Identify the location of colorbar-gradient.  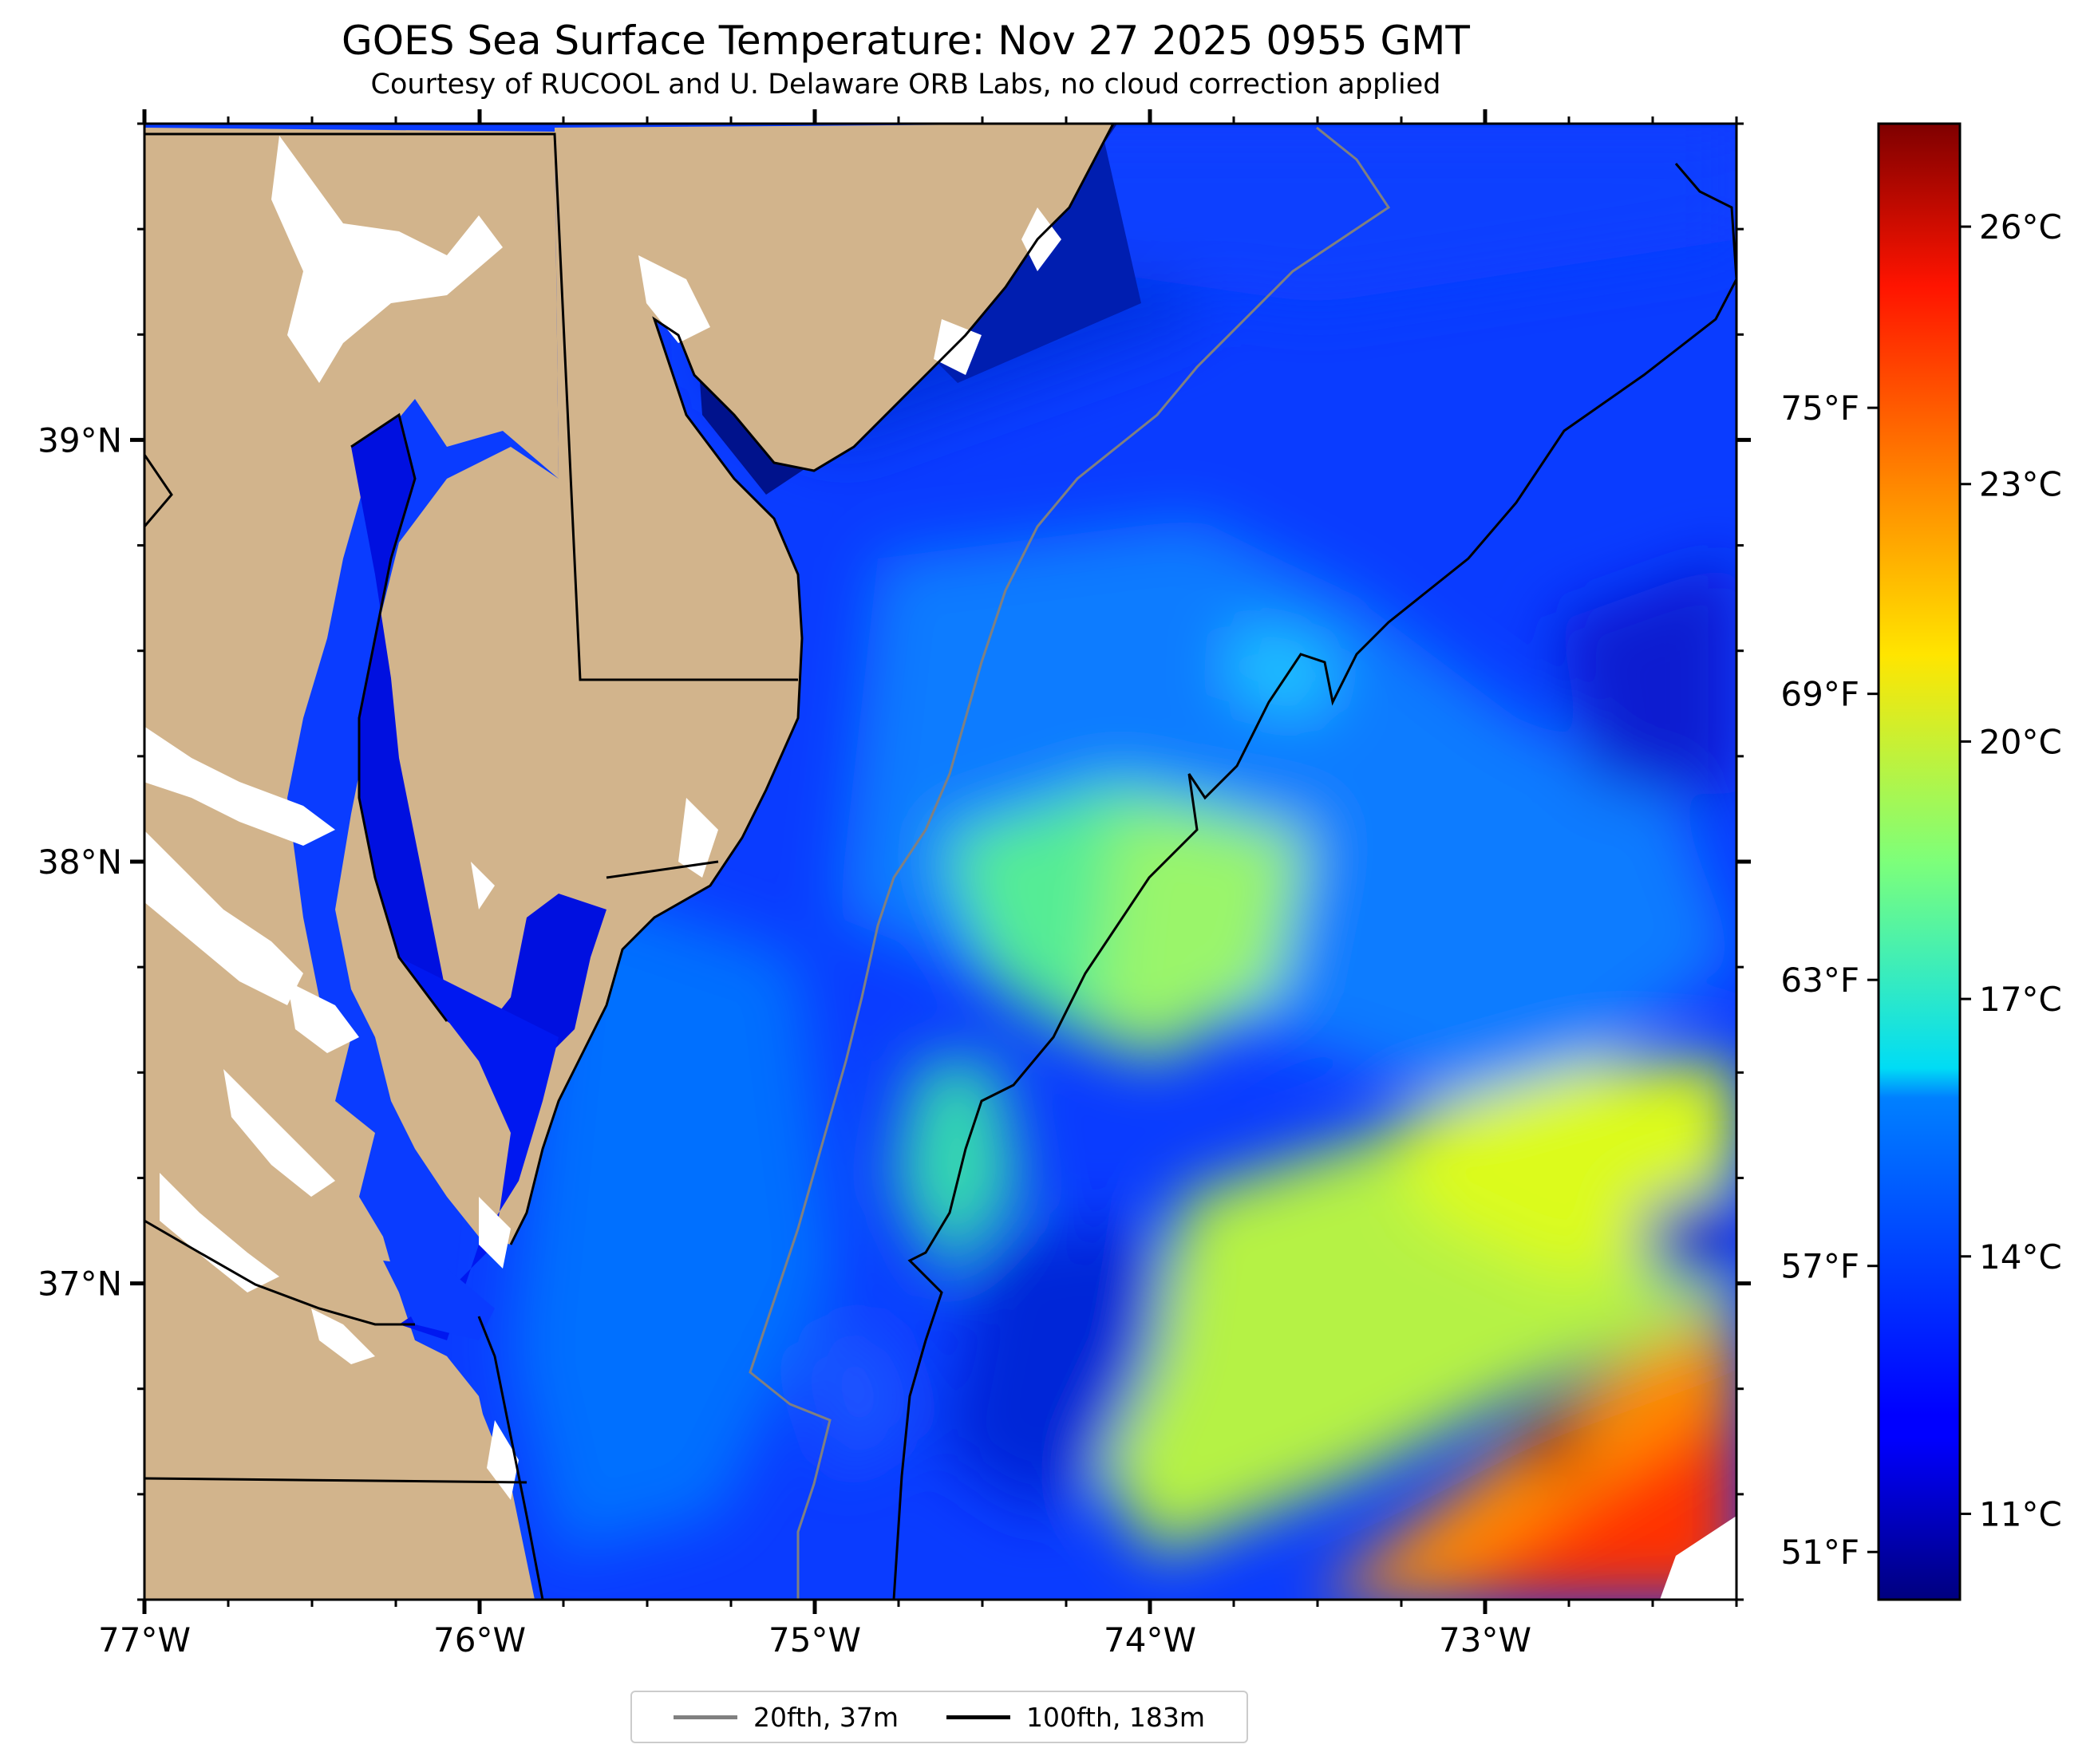
(1919, 862).